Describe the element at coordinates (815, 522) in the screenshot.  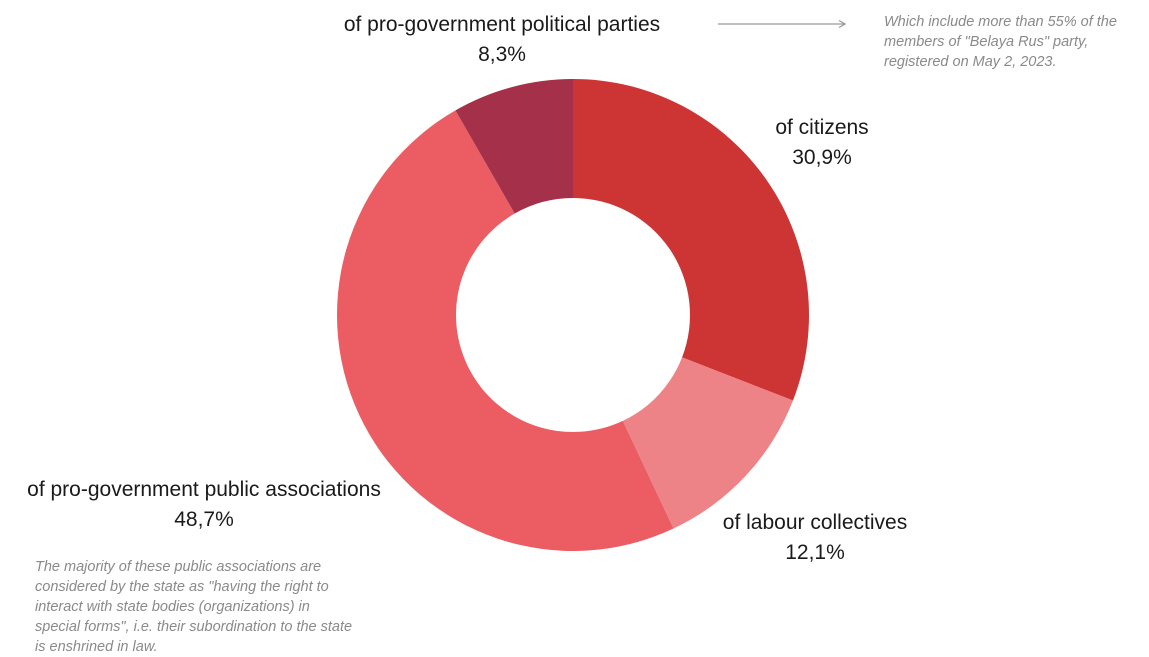
I see `slice-label-name: of labour collectives` at that location.